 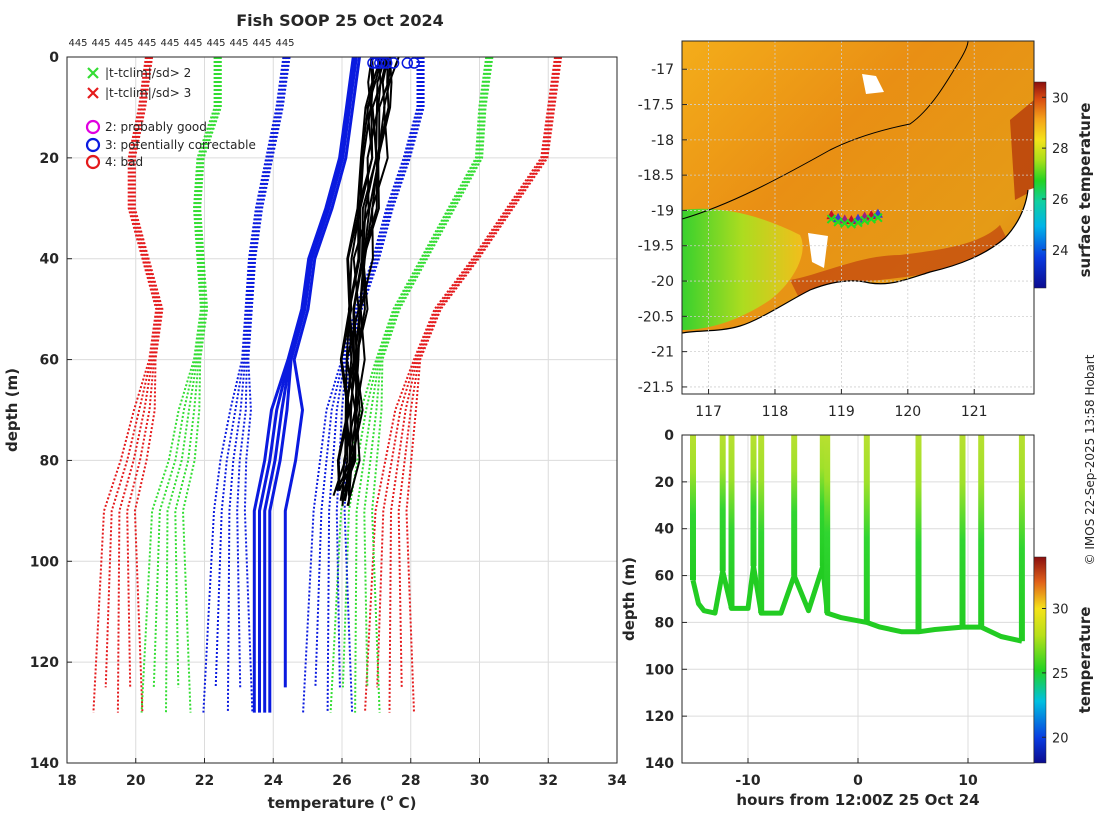 What do you see at coordinates (50, 461) in the screenshot?
I see `y-tick-label: 80` at bounding box center [50, 461].